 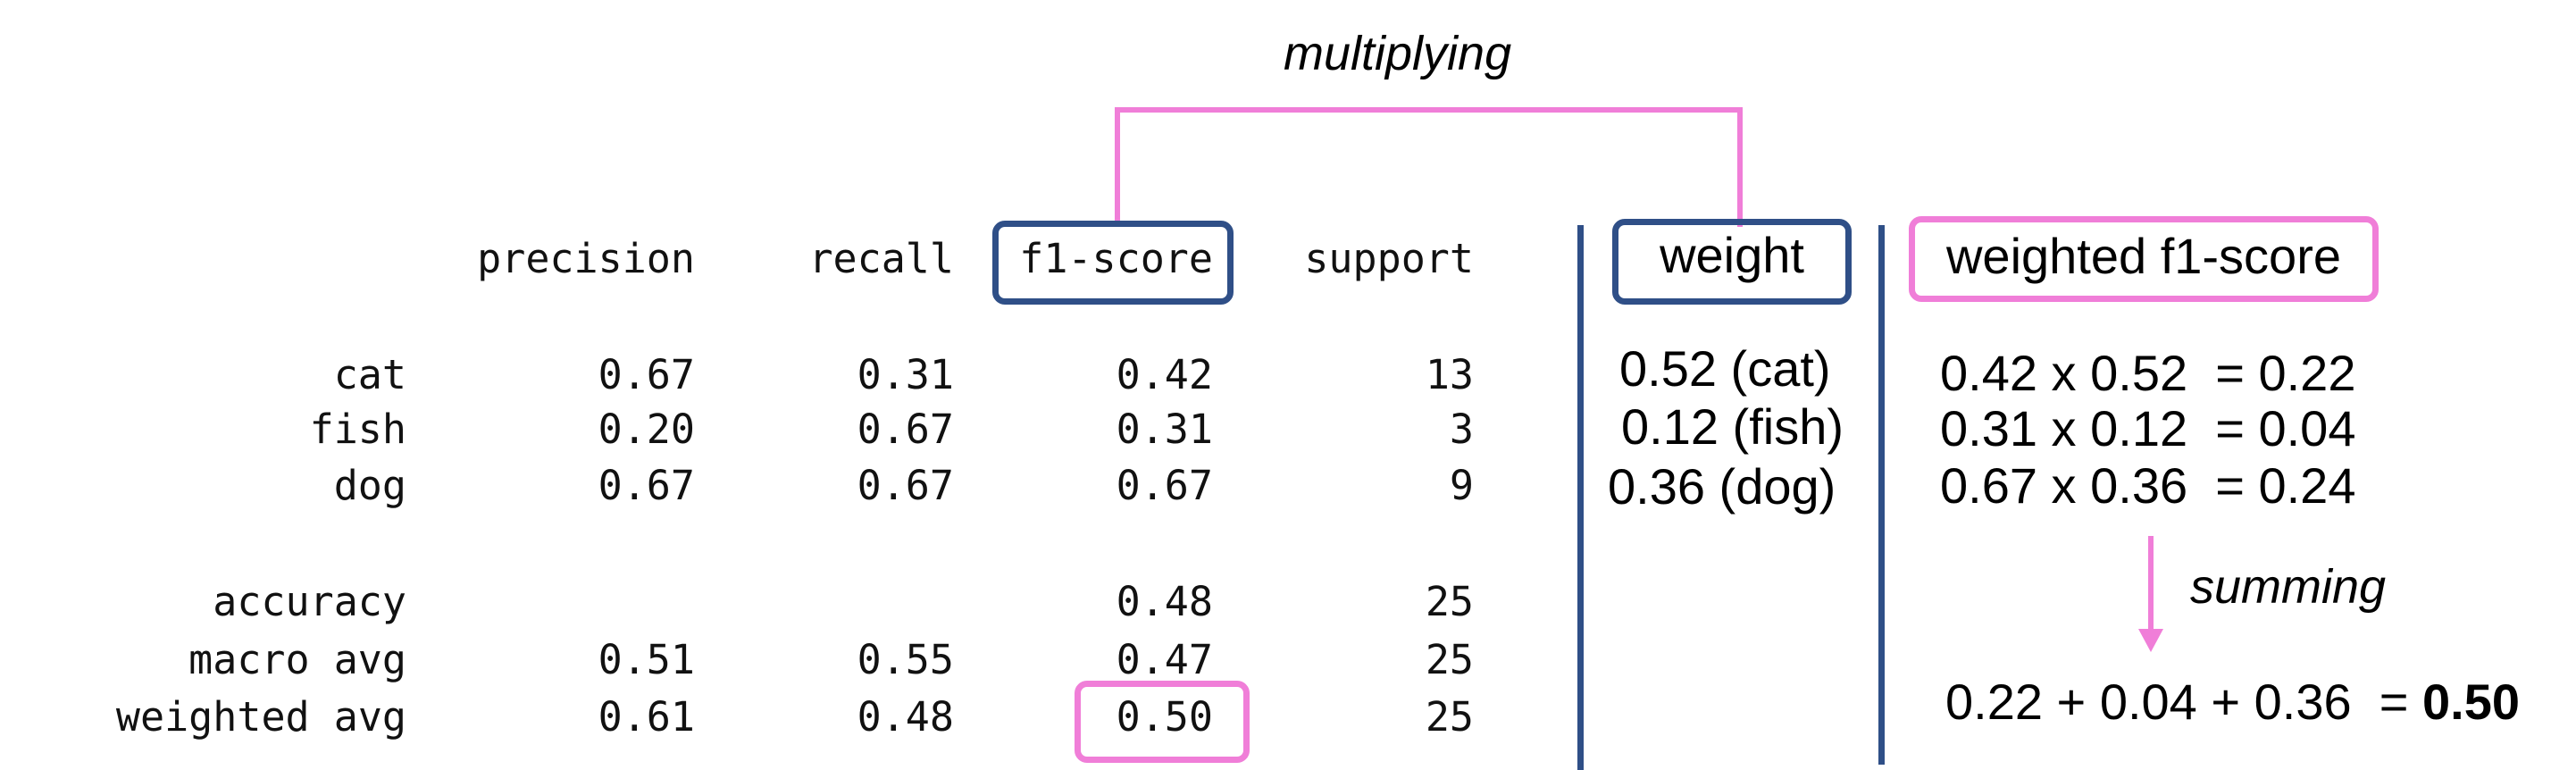 What do you see at coordinates (586, 258) in the screenshot?
I see `header-precision: precision` at bounding box center [586, 258].